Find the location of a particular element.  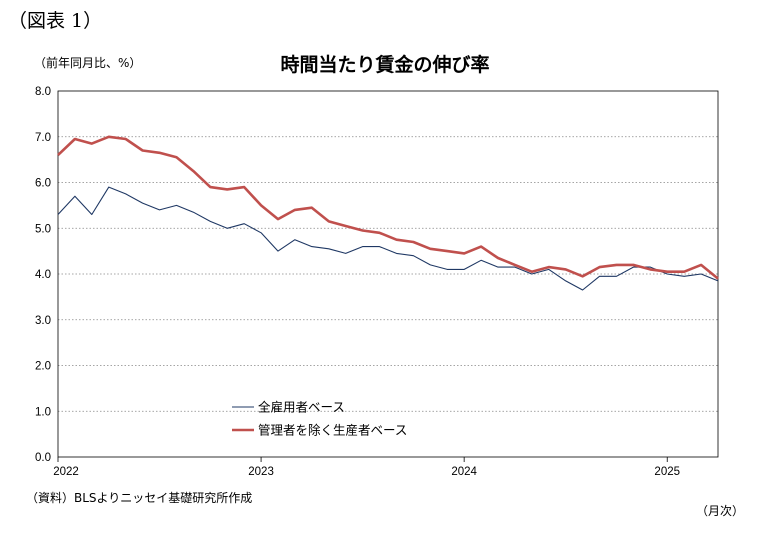

y-tick-label: 3.0 is located at coordinates (43, 321).